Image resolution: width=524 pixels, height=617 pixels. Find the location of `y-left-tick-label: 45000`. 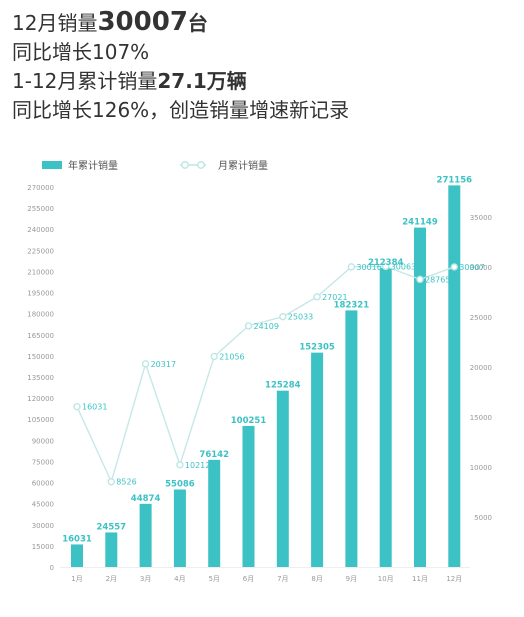

y-left-tick-label: 45000 is located at coordinates (43, 505).